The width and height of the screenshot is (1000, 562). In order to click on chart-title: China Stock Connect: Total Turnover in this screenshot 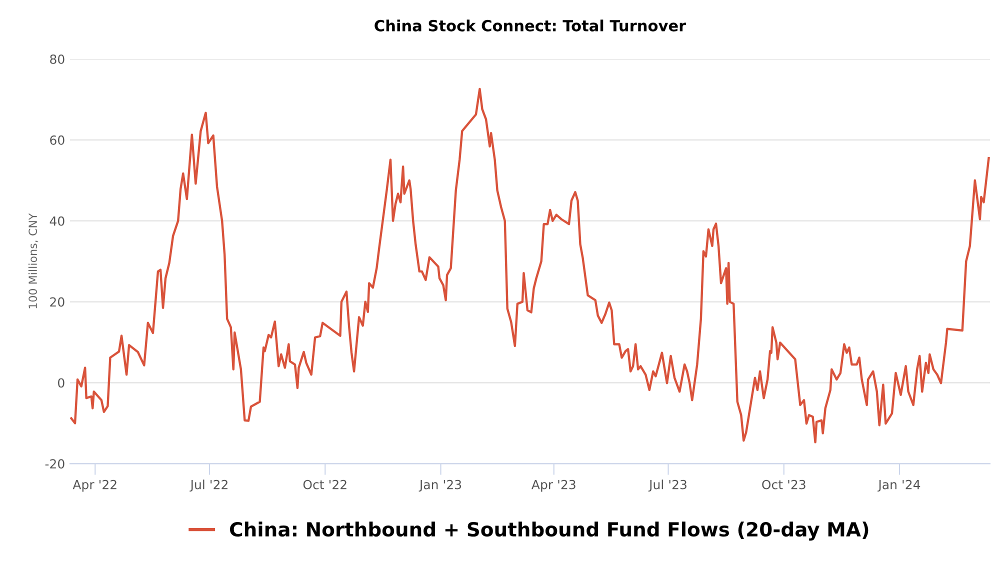, I will do `click(530, 26)`.